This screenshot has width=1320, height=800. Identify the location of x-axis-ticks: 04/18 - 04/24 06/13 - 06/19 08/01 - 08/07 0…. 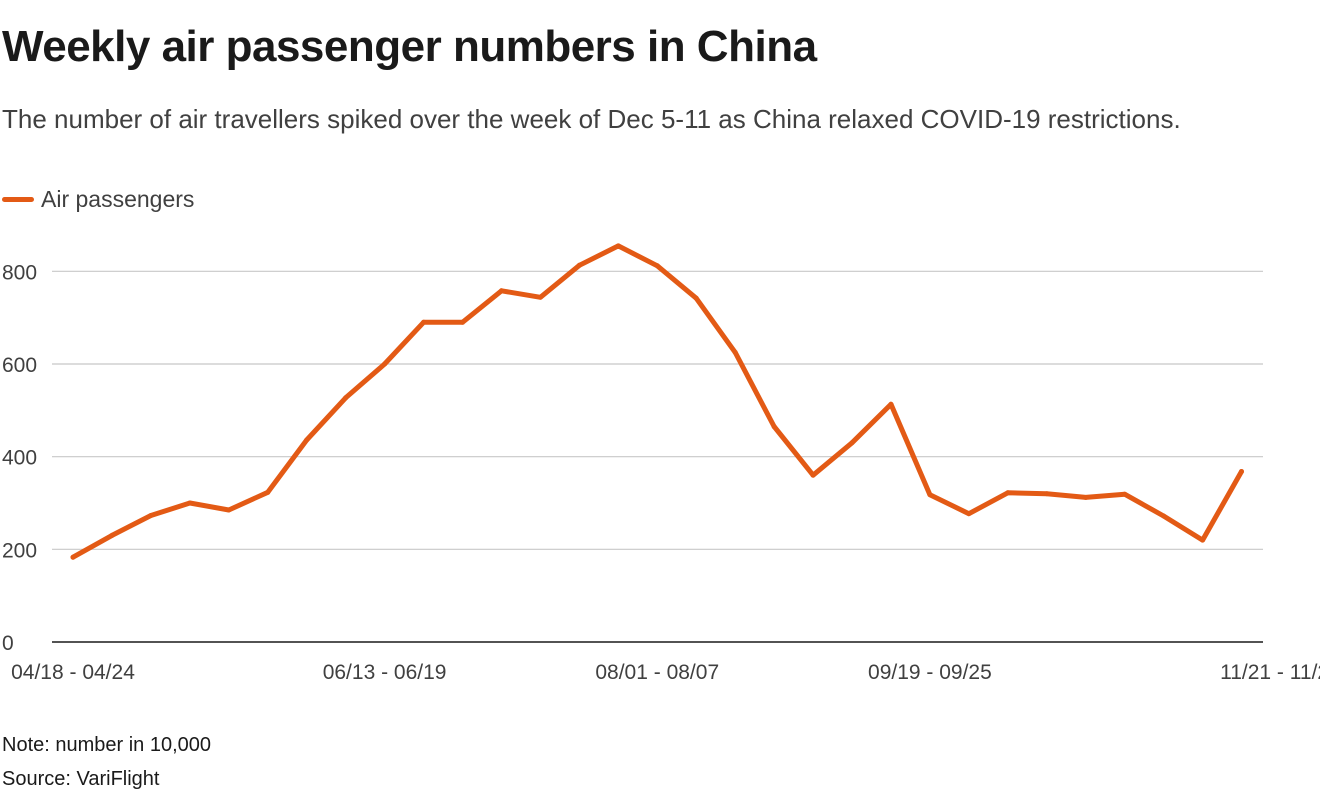
(665, 672).